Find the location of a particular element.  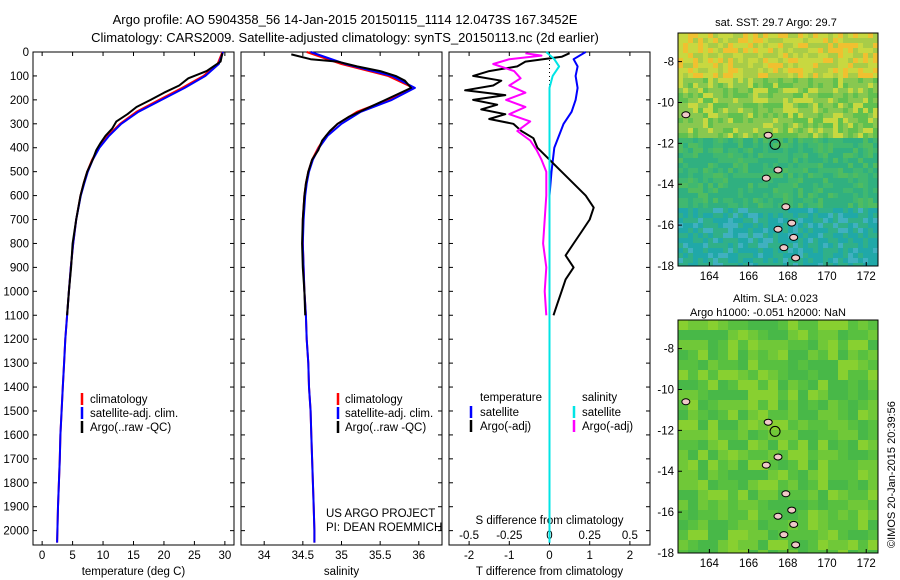

legend-label-climatology: climatology is located at coordinates (119, 400).